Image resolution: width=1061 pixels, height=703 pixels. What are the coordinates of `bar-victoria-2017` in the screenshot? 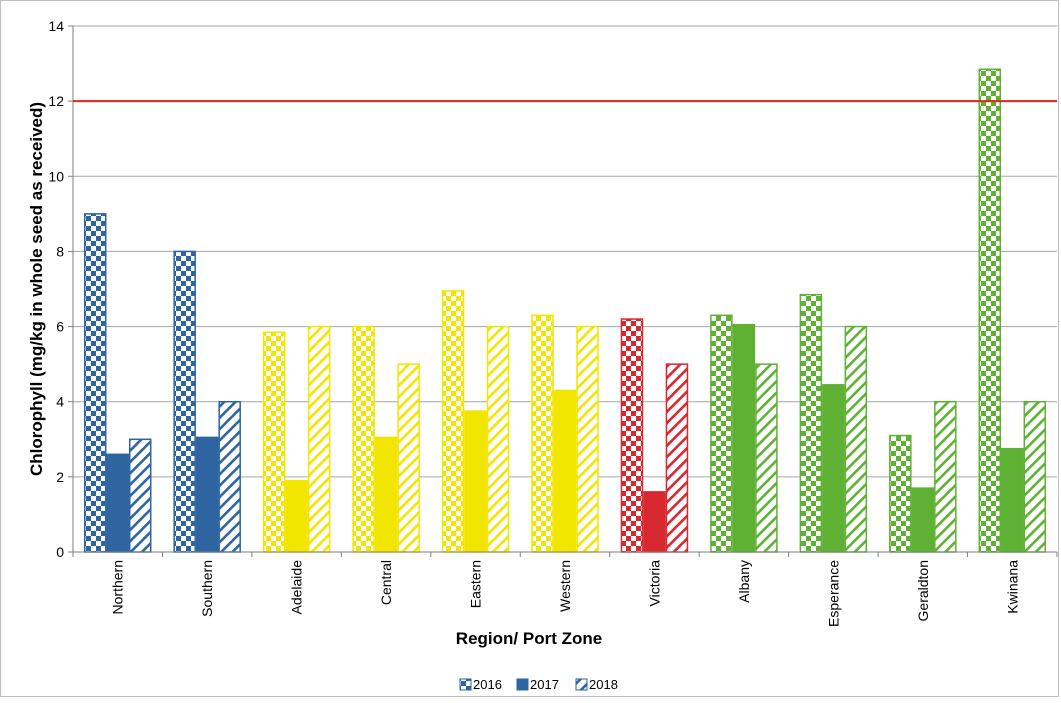 It's located at (654, 522).